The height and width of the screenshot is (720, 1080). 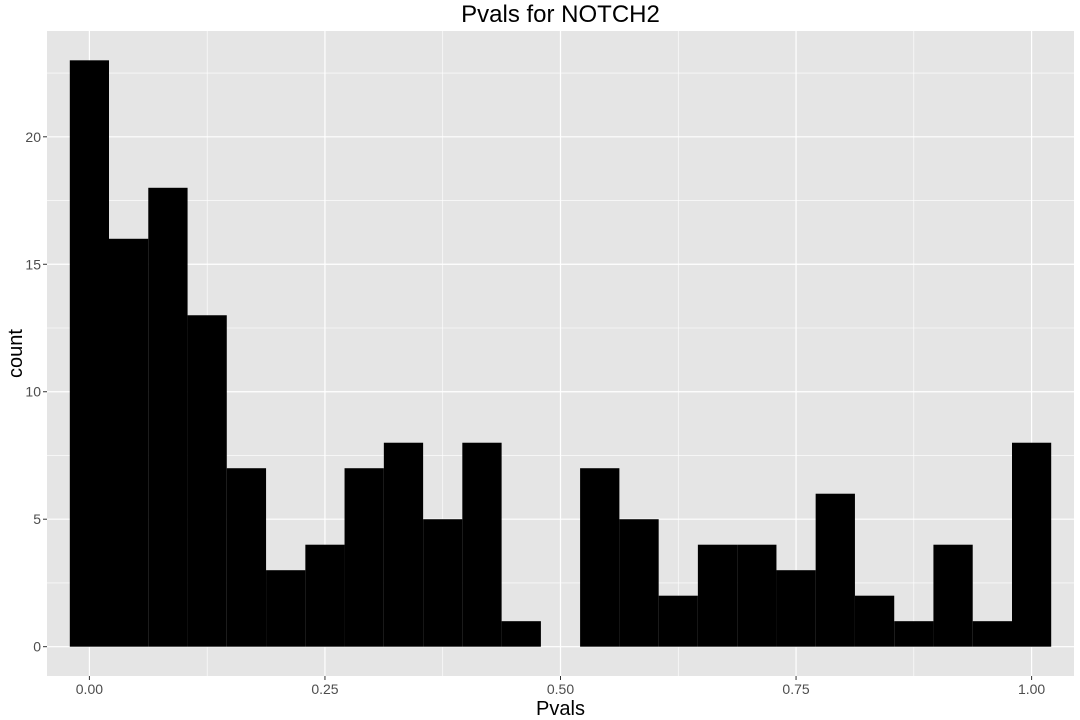 What do you see at coordinates (37, 647) in the screenshot?
I see `y-tick-label: 0` at bounding box center [37, 647].